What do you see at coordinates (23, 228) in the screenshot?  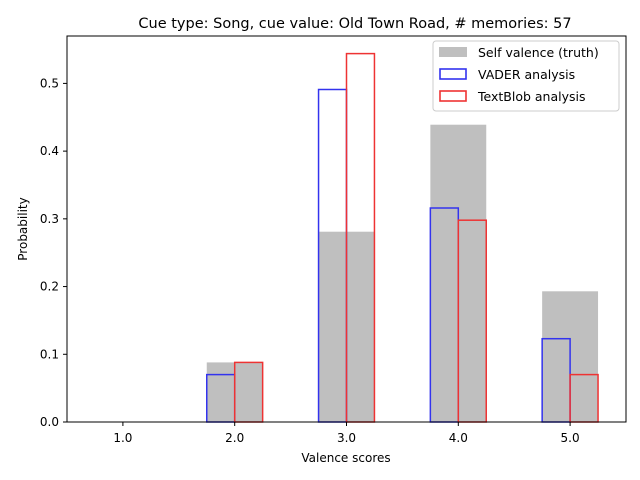 I see `y-axis-label: Probability` at bounding box center [23, 228].